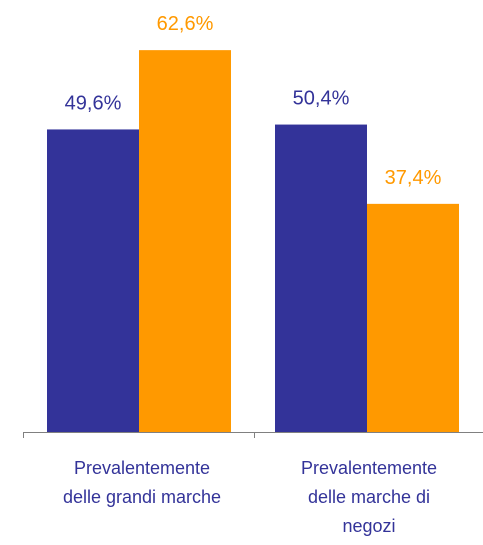 The height and width of the screenshot is (545, 483). I want to click on data-label-series1-cat2: 50,4%, so click(321, 99).